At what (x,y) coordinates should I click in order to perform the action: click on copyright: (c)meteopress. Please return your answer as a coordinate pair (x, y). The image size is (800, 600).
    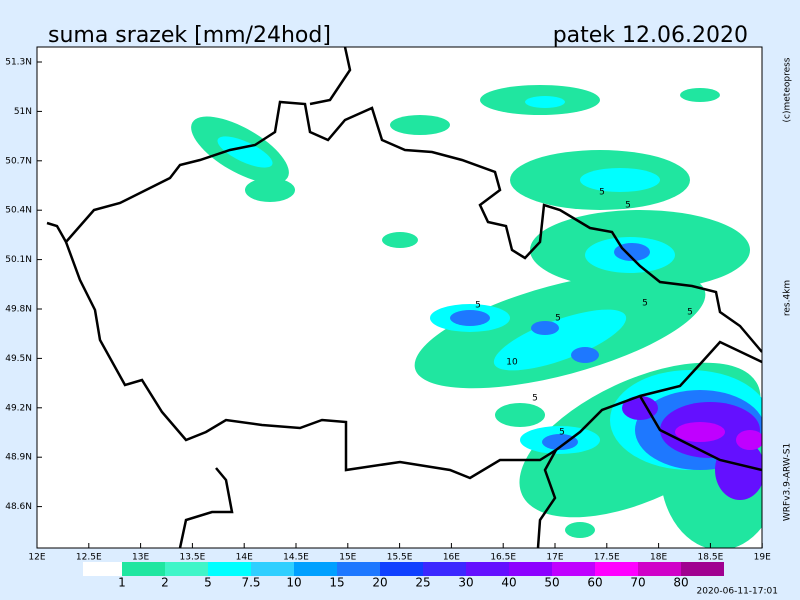
    Looking at the image, I should click on (788, 89).